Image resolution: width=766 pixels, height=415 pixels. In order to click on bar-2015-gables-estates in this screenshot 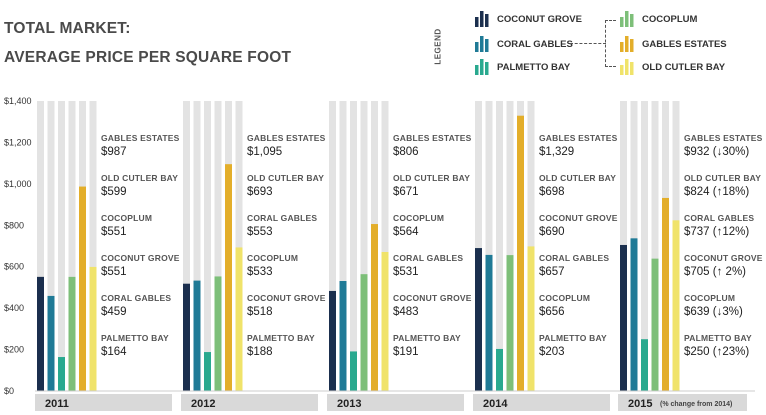, I will do `click(665, 294)`.